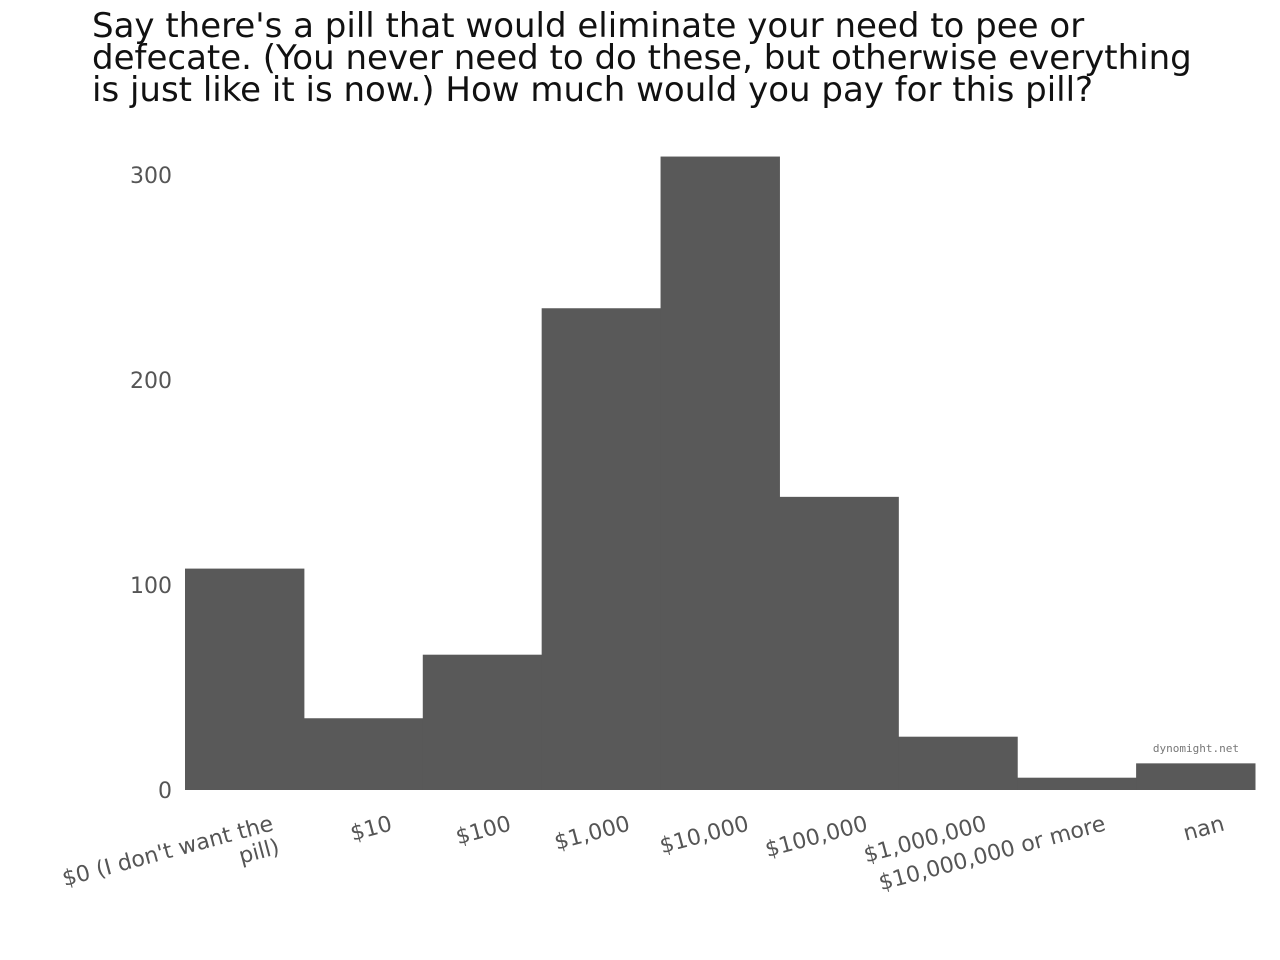 The image size is (1280, 960). What do you see at coordinates (151, 586) in the screenshot?
I see `y-tick-label: 100` at bounding box center [151, 586].